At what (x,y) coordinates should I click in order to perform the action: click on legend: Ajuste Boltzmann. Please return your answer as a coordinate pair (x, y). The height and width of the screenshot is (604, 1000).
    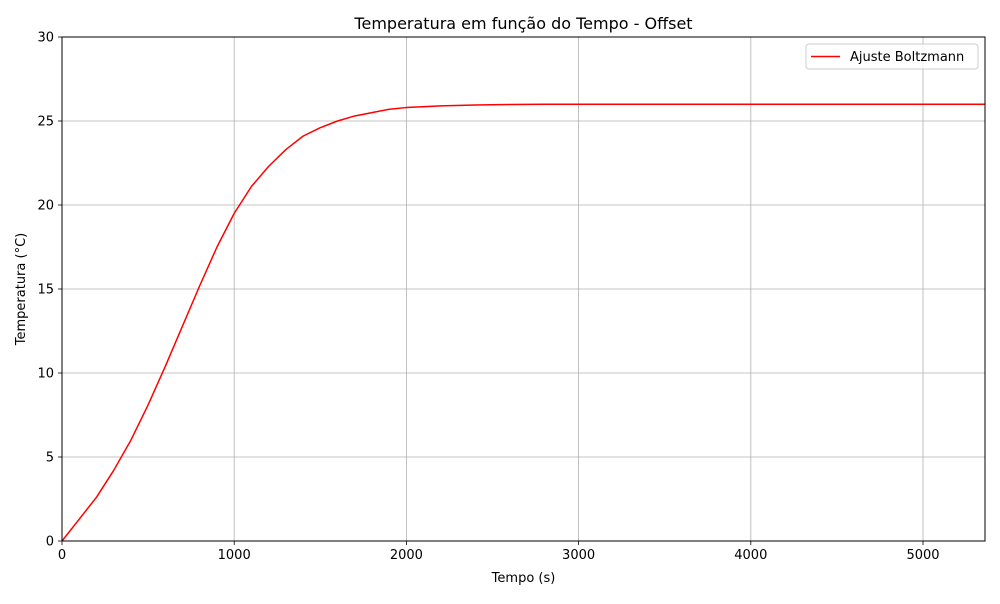
    Looking at the image, I should click on (892, 56).